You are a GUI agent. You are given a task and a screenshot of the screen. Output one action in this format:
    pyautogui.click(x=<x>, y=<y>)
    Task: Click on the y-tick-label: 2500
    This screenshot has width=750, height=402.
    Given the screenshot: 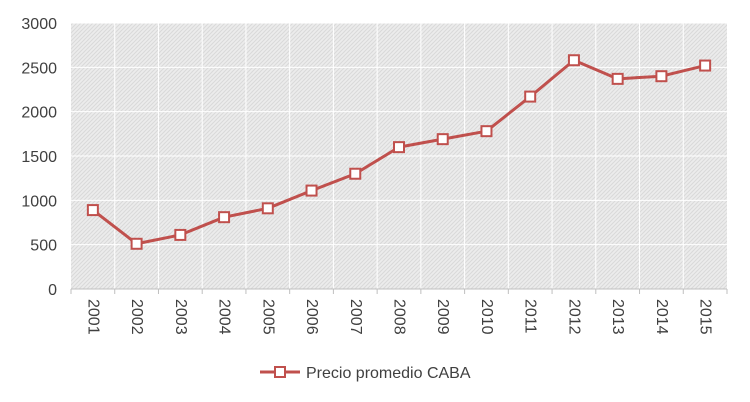 What is the action you would take?
    pyautogui.click(x=39, y=68)
    